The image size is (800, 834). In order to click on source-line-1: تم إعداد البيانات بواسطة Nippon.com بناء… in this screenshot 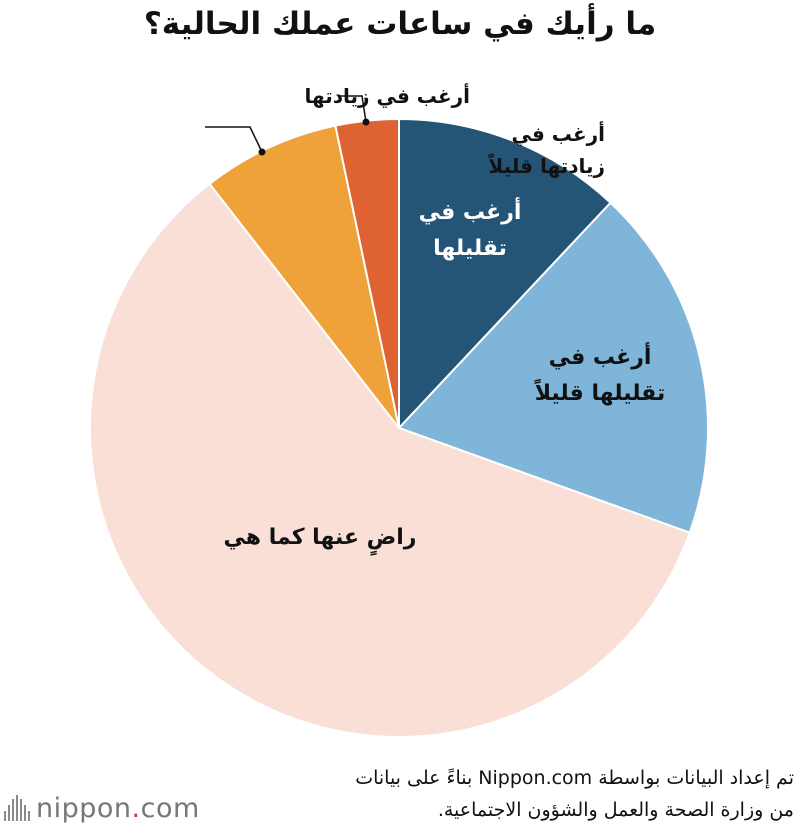, I will do `click(574, 778)`.